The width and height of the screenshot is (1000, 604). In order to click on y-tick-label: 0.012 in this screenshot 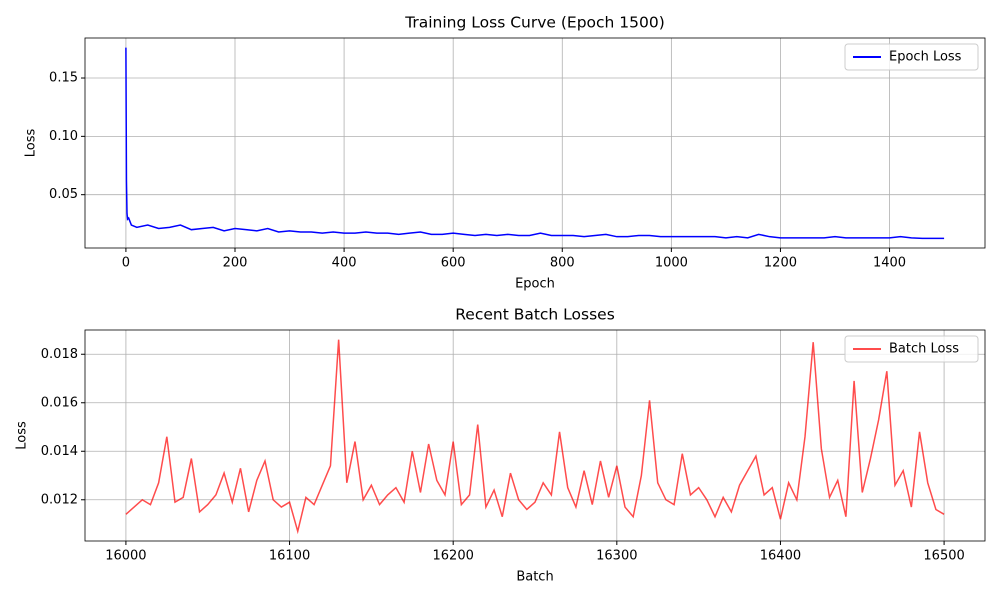, I will do `click(59, 499)`.